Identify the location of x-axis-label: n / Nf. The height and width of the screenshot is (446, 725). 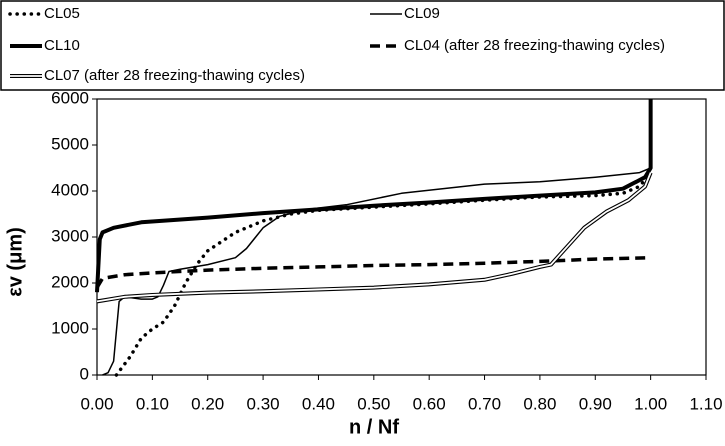
(374, 427).